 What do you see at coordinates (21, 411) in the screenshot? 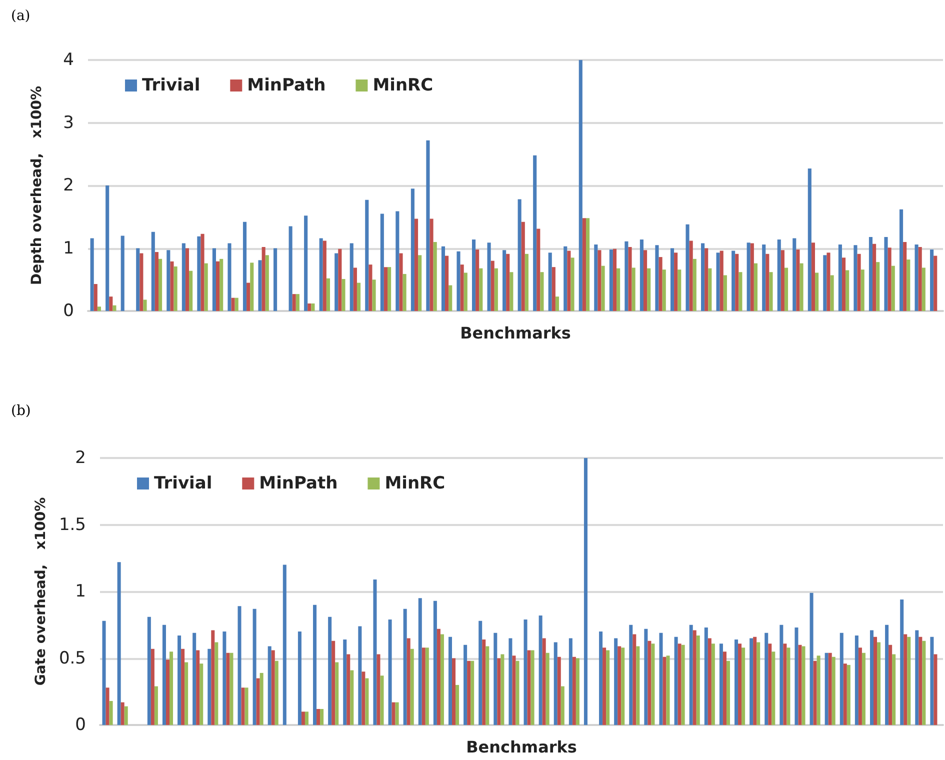
I see `chart-title: (b)` at bounding box center [21, 411].